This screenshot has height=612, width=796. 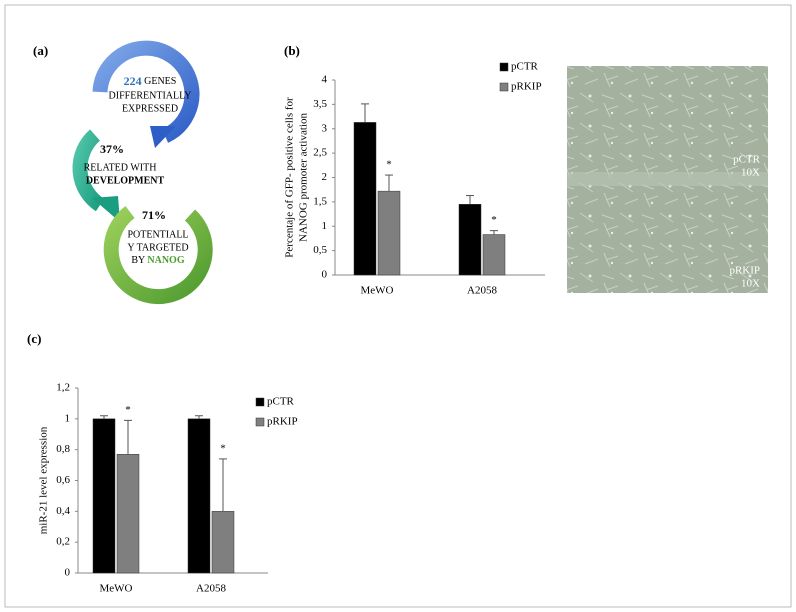 I want to click on keyword: DEVELOPMENT, so click(x=125, y=180).